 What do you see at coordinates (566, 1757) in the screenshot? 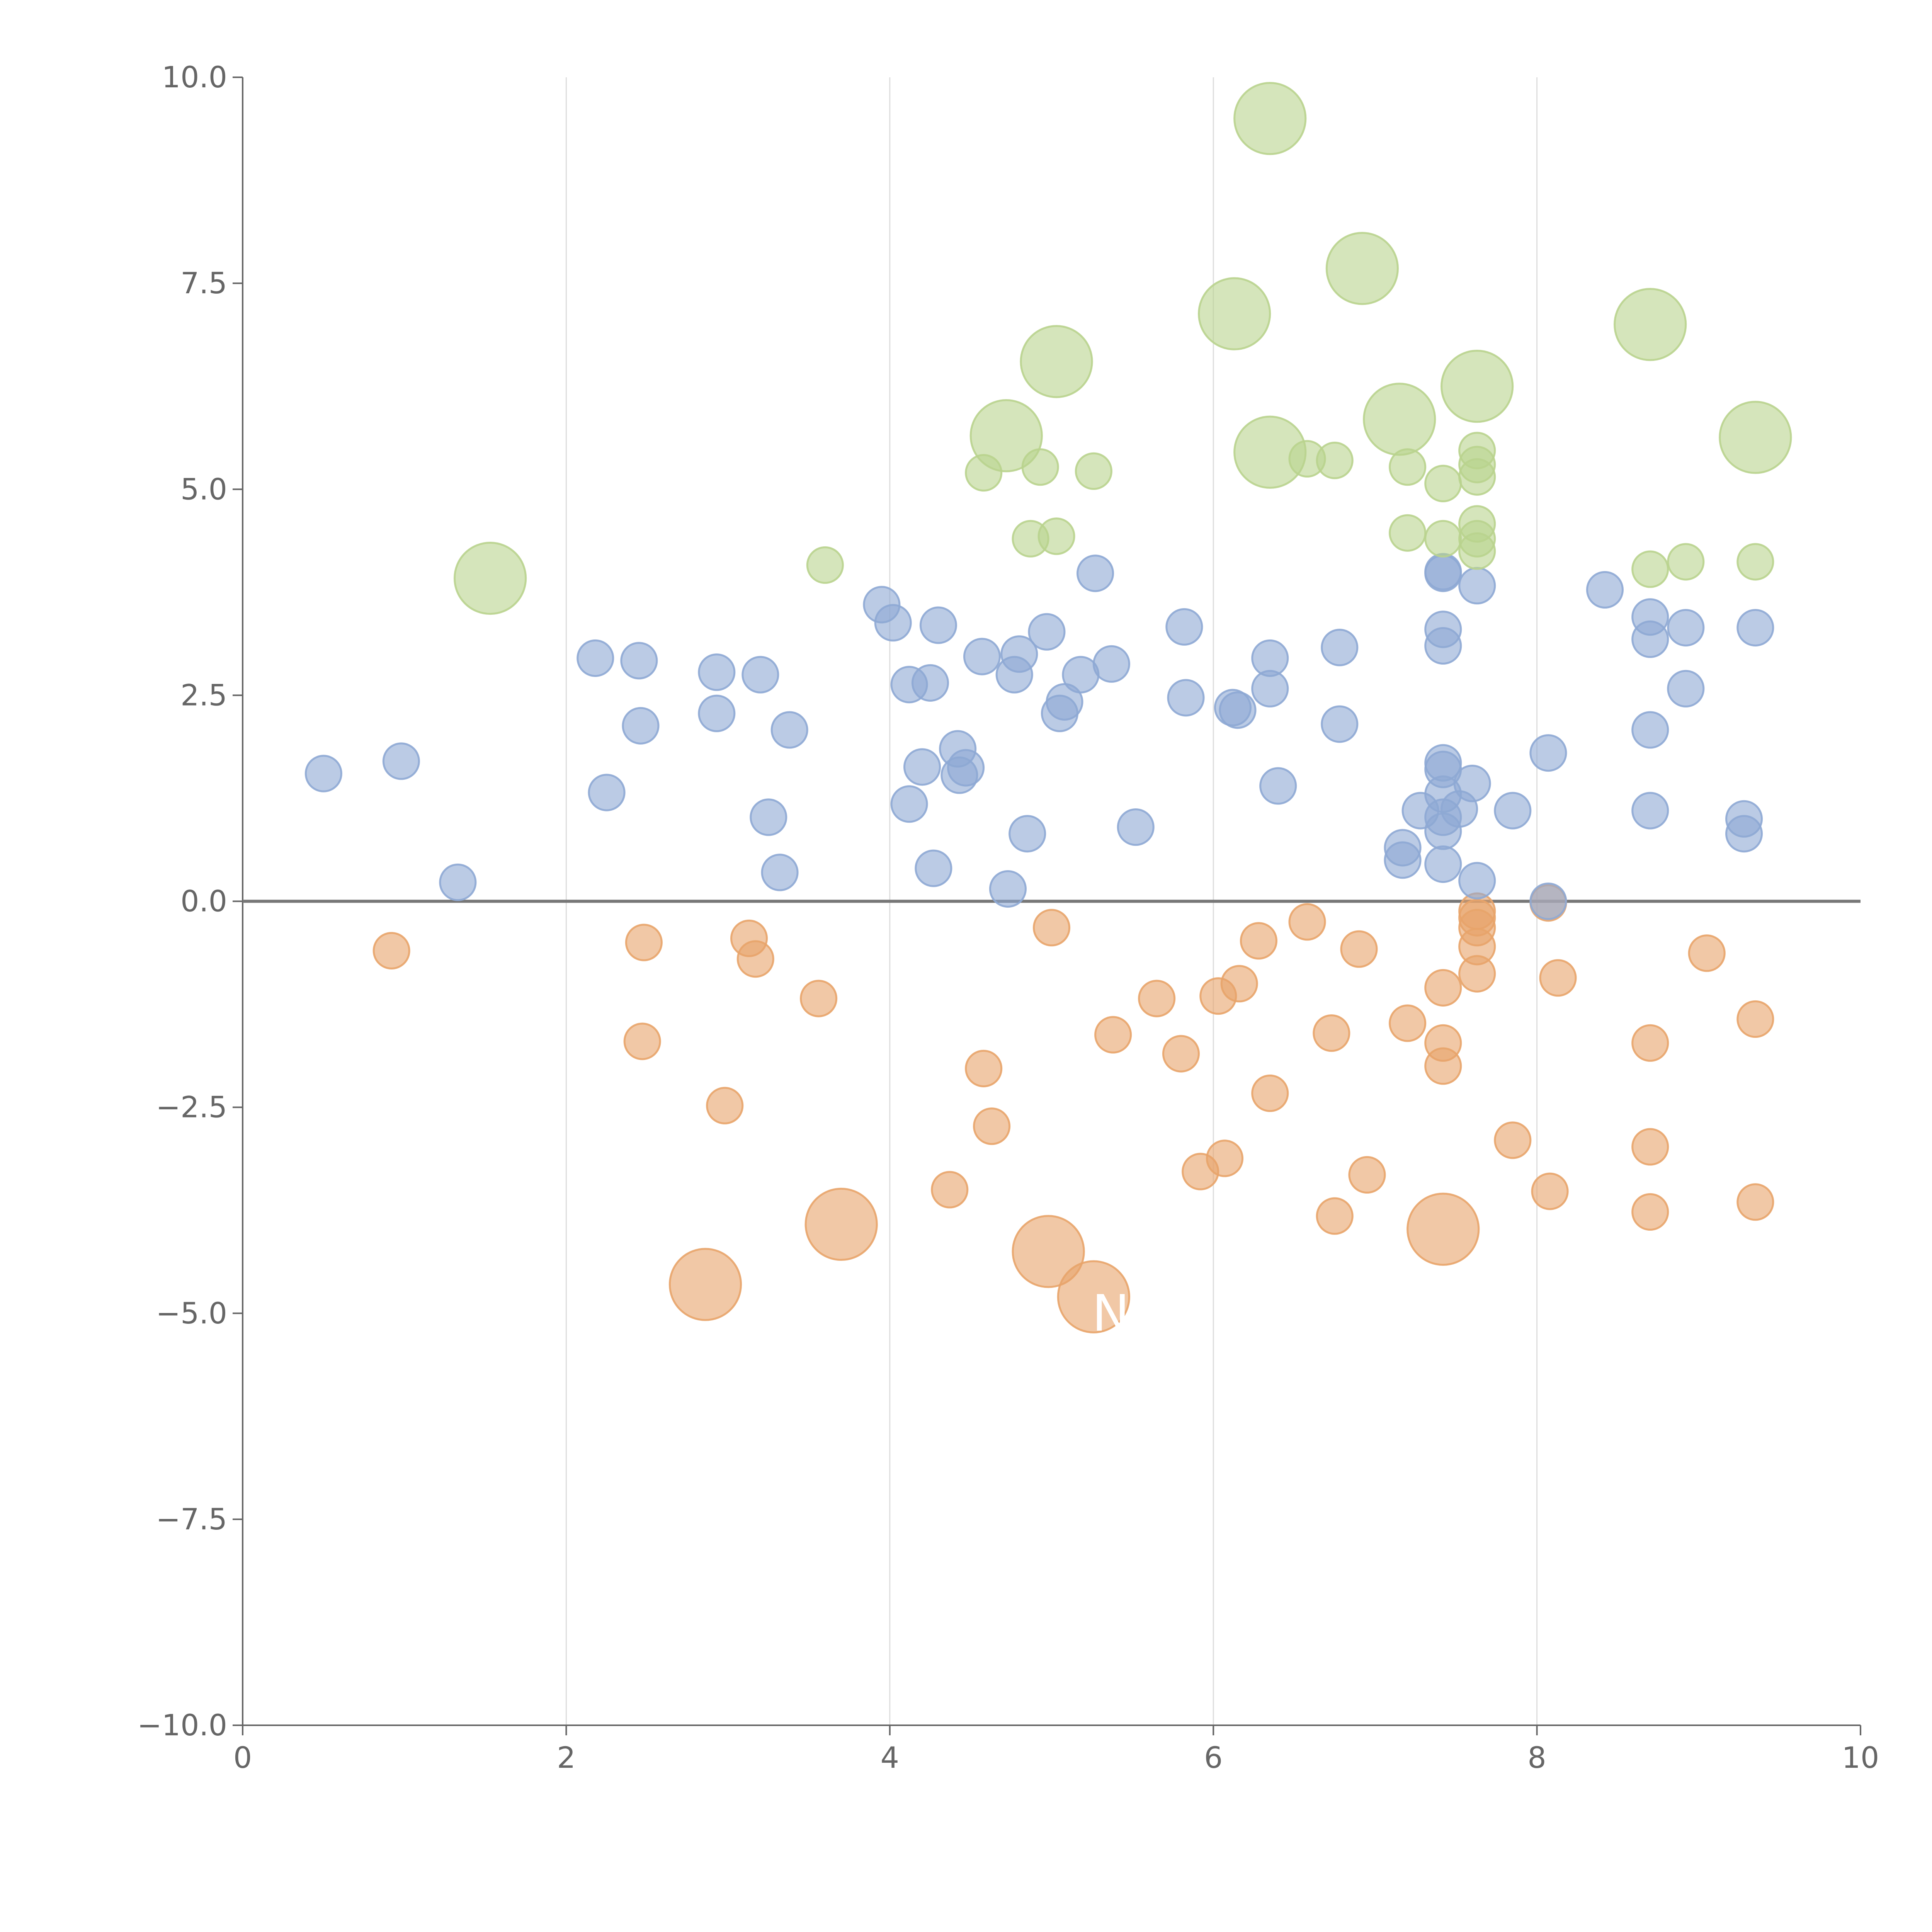
I see `x-tick-label: 2` at bounding box center [566, 1757].